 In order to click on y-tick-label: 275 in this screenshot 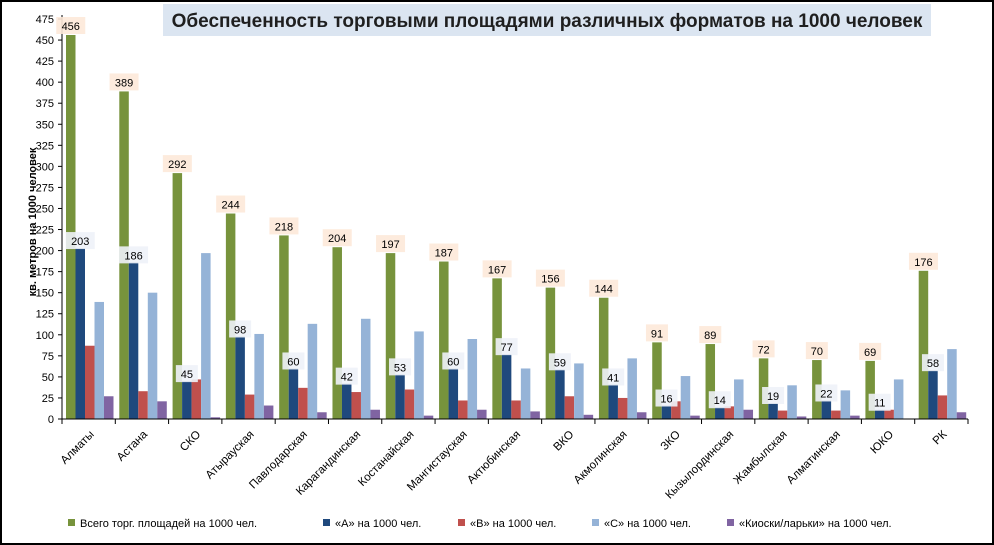, I will do `click(45, 188)`.